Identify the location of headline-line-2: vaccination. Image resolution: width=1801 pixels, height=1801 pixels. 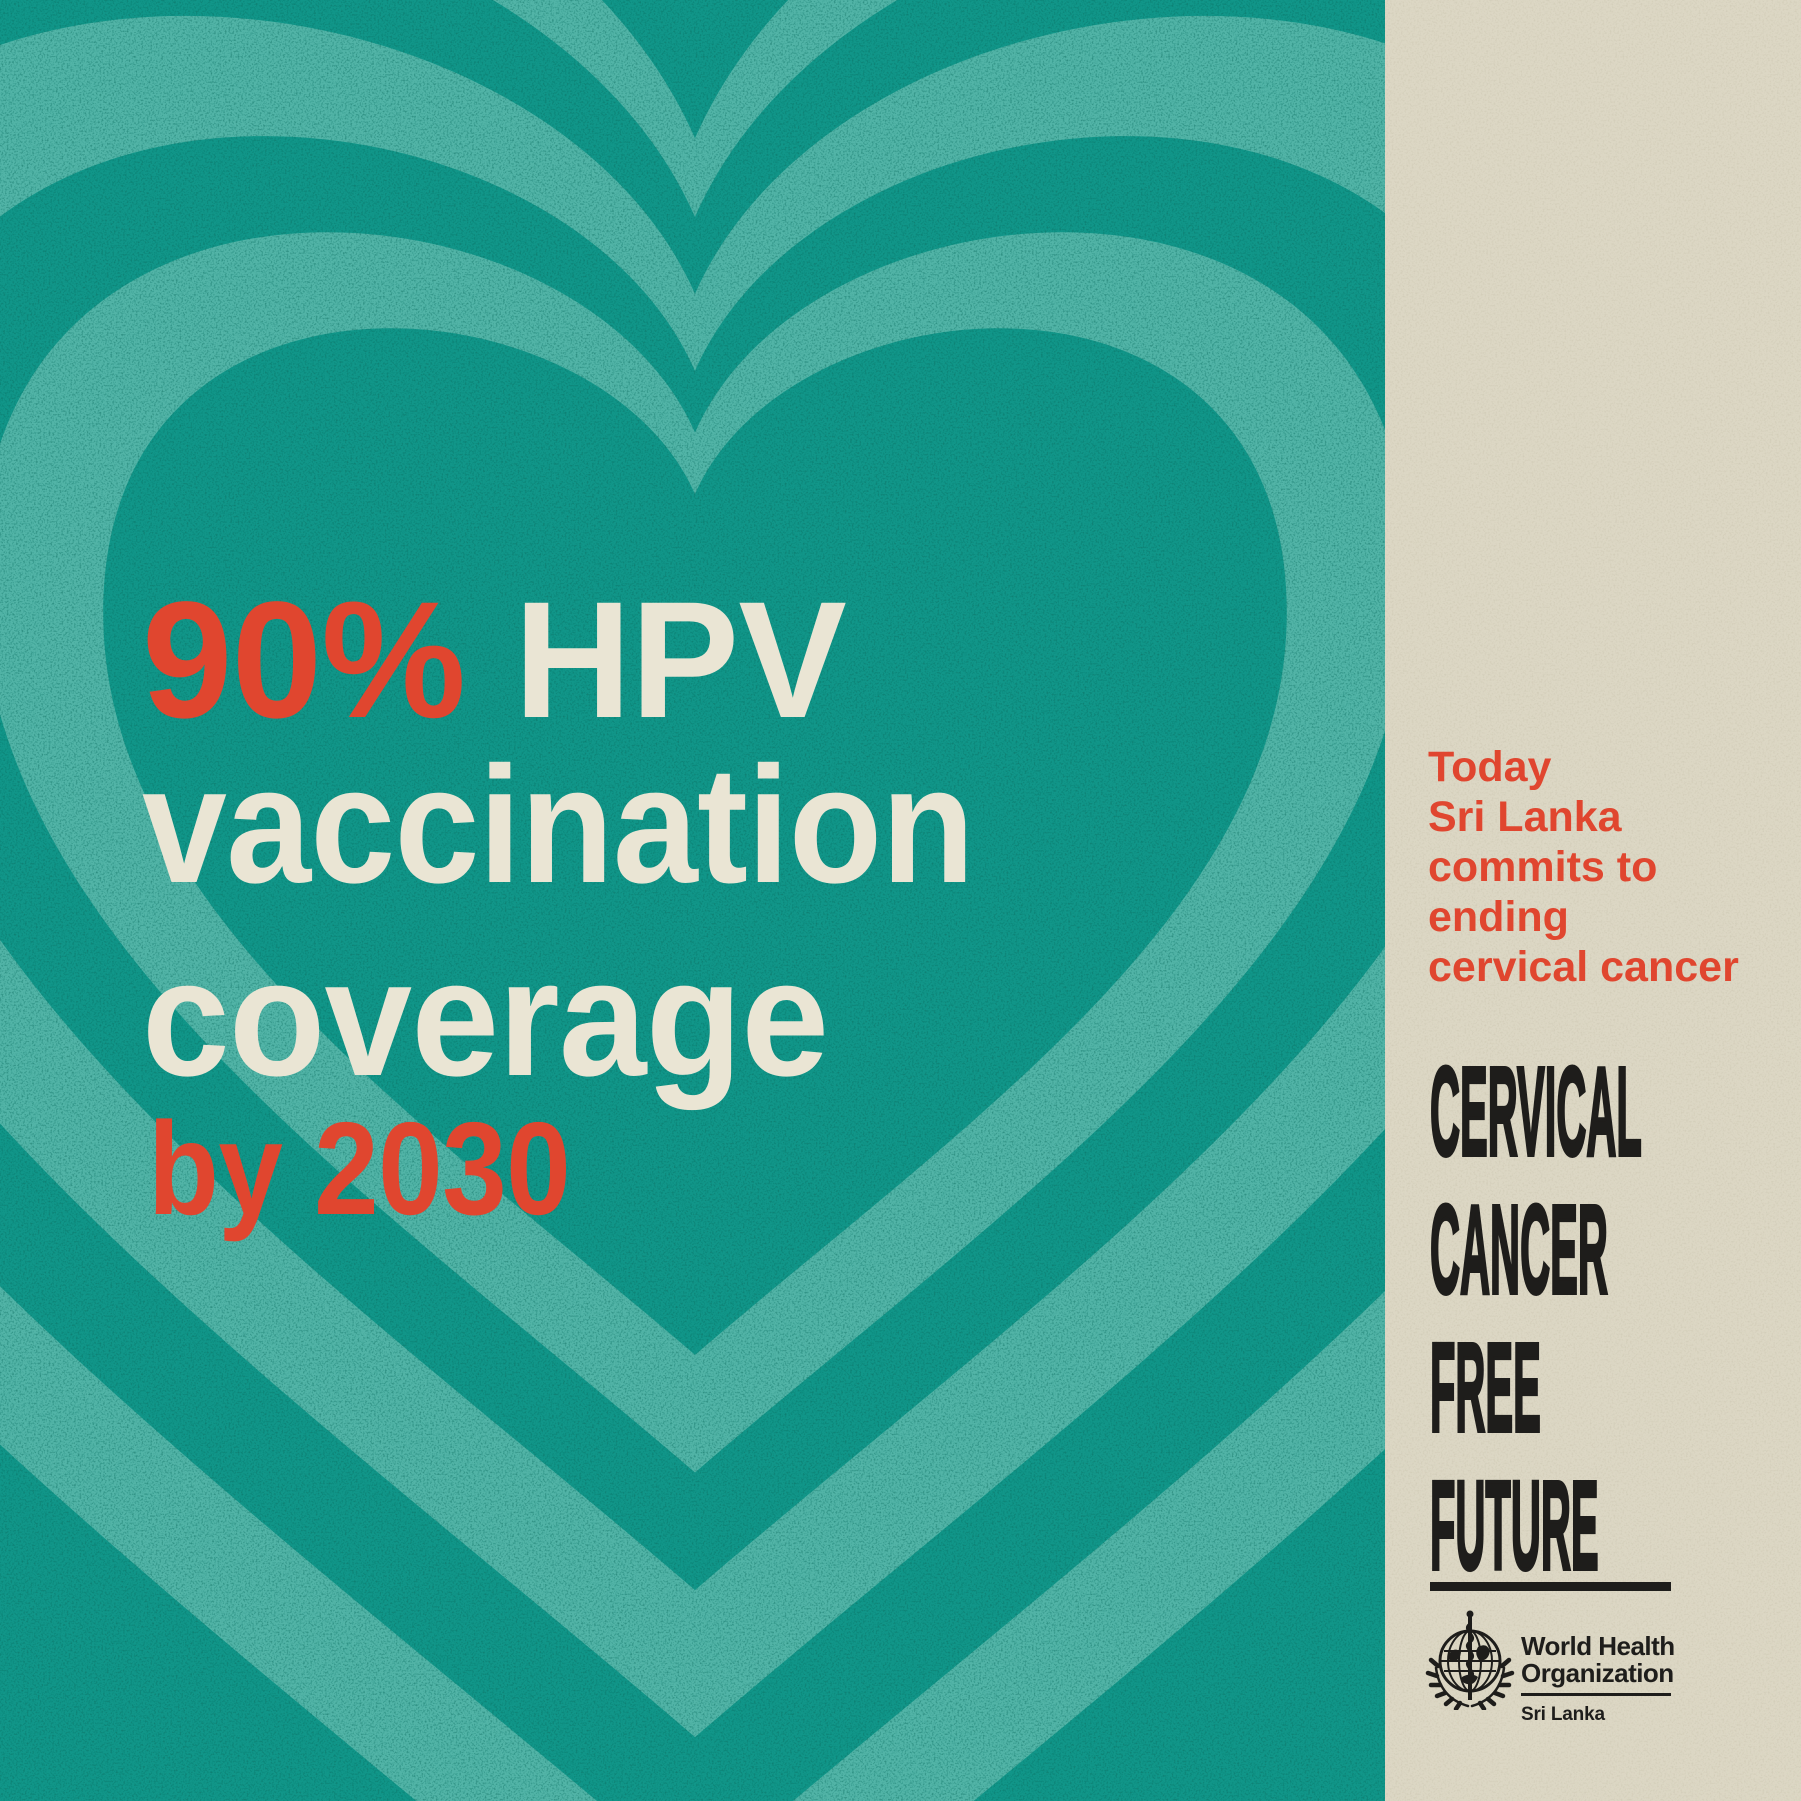
(558, 825).